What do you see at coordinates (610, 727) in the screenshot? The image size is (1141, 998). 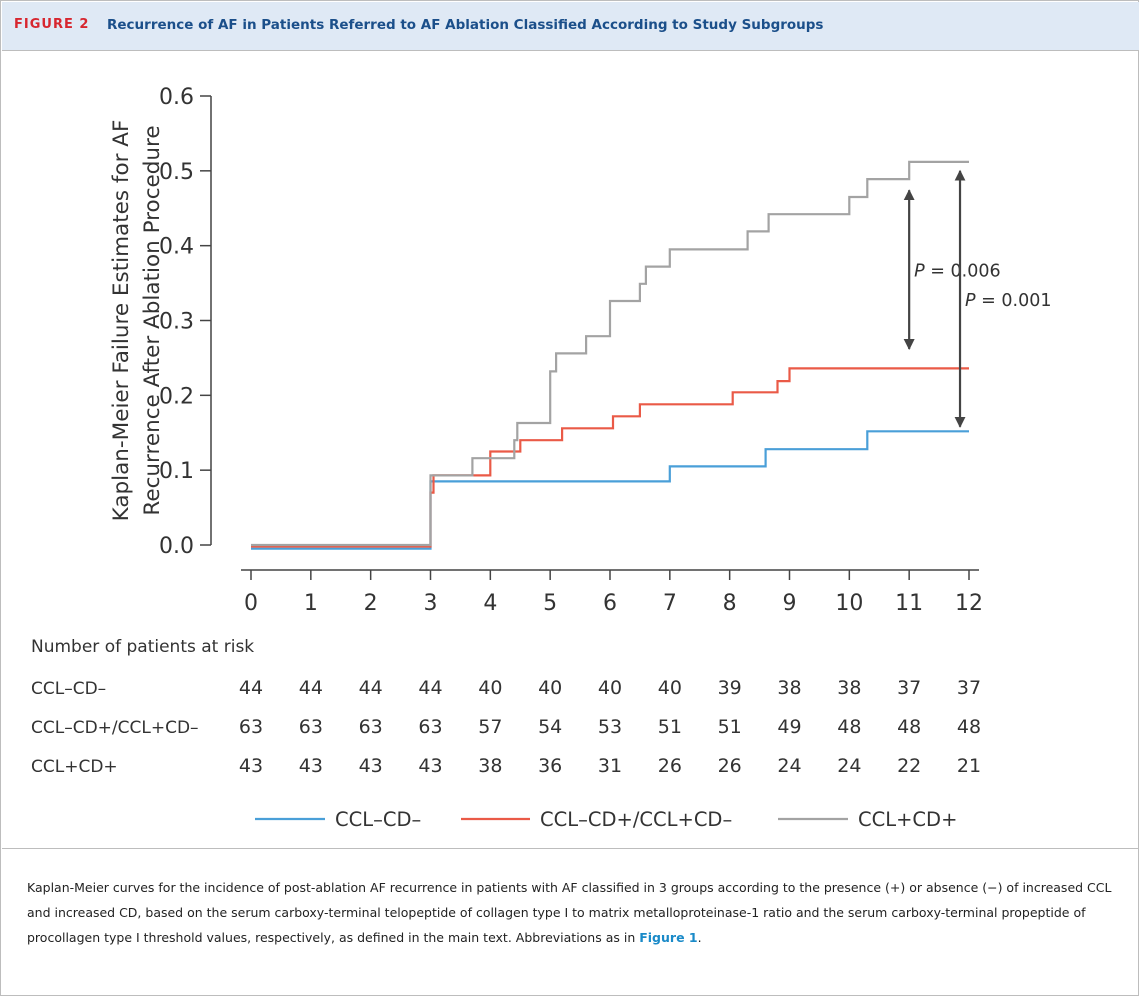 I see `risk-count: 53` at bounding box center [610, 727].